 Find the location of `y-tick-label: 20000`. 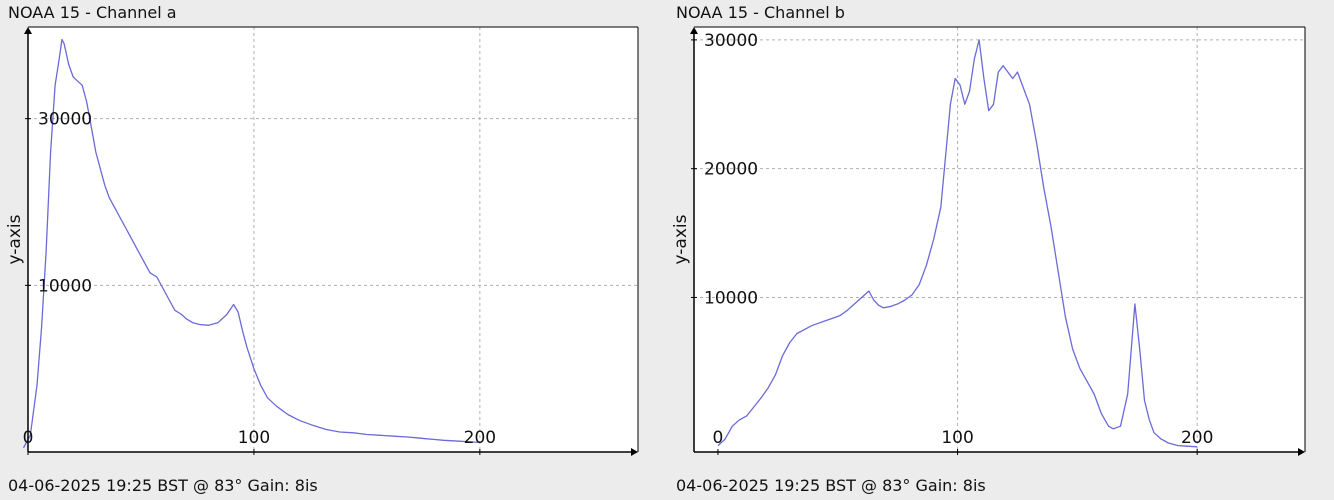

y-tick-label: 20000 is located at coordinates (731, 170).